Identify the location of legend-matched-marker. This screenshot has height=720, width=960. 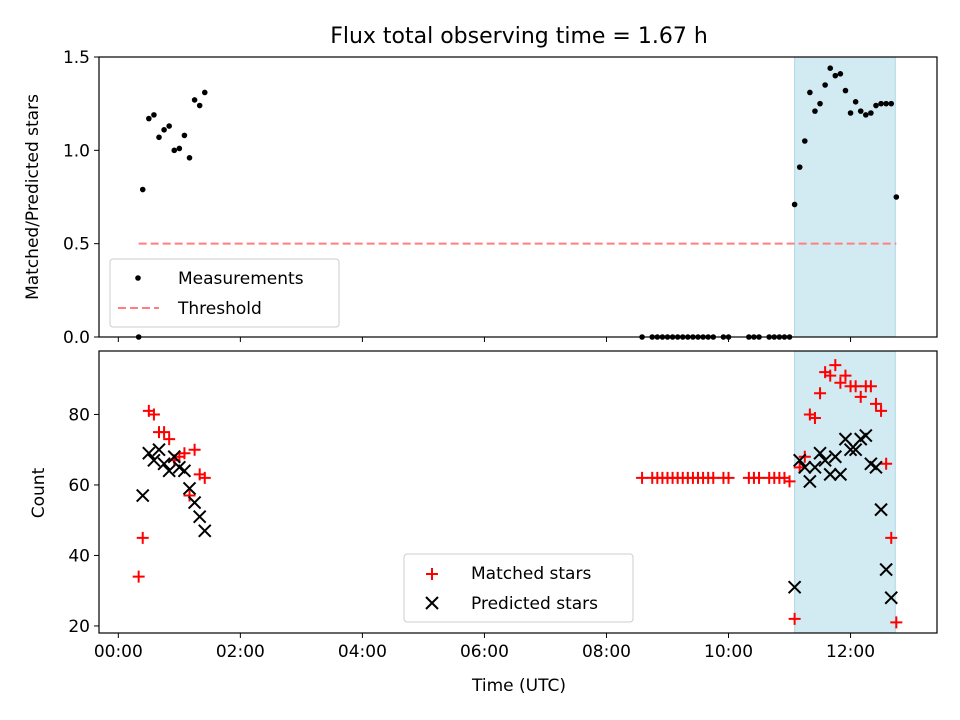
(432, 574).